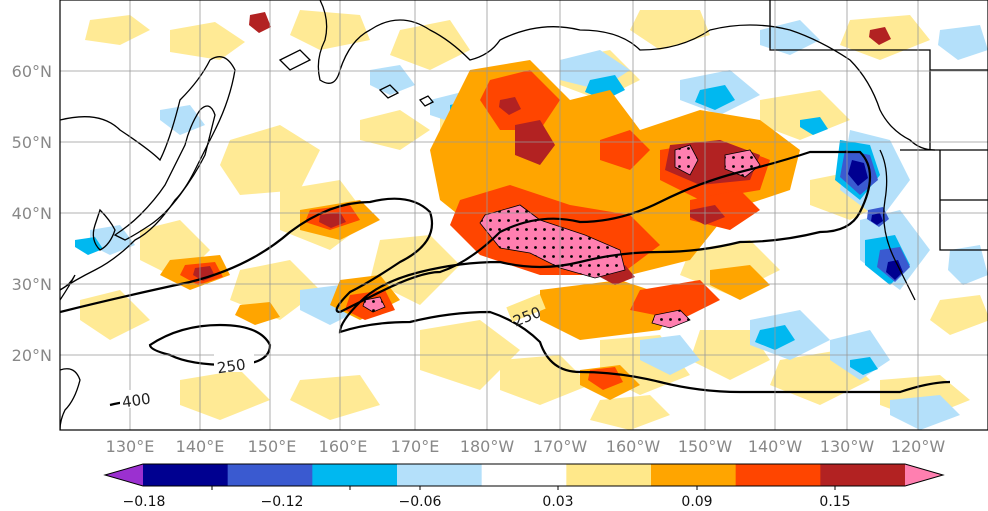  Describe the element at coordinates (32, 71) in the screenshot. I see `lat-label-60n: 60°N` at that location.